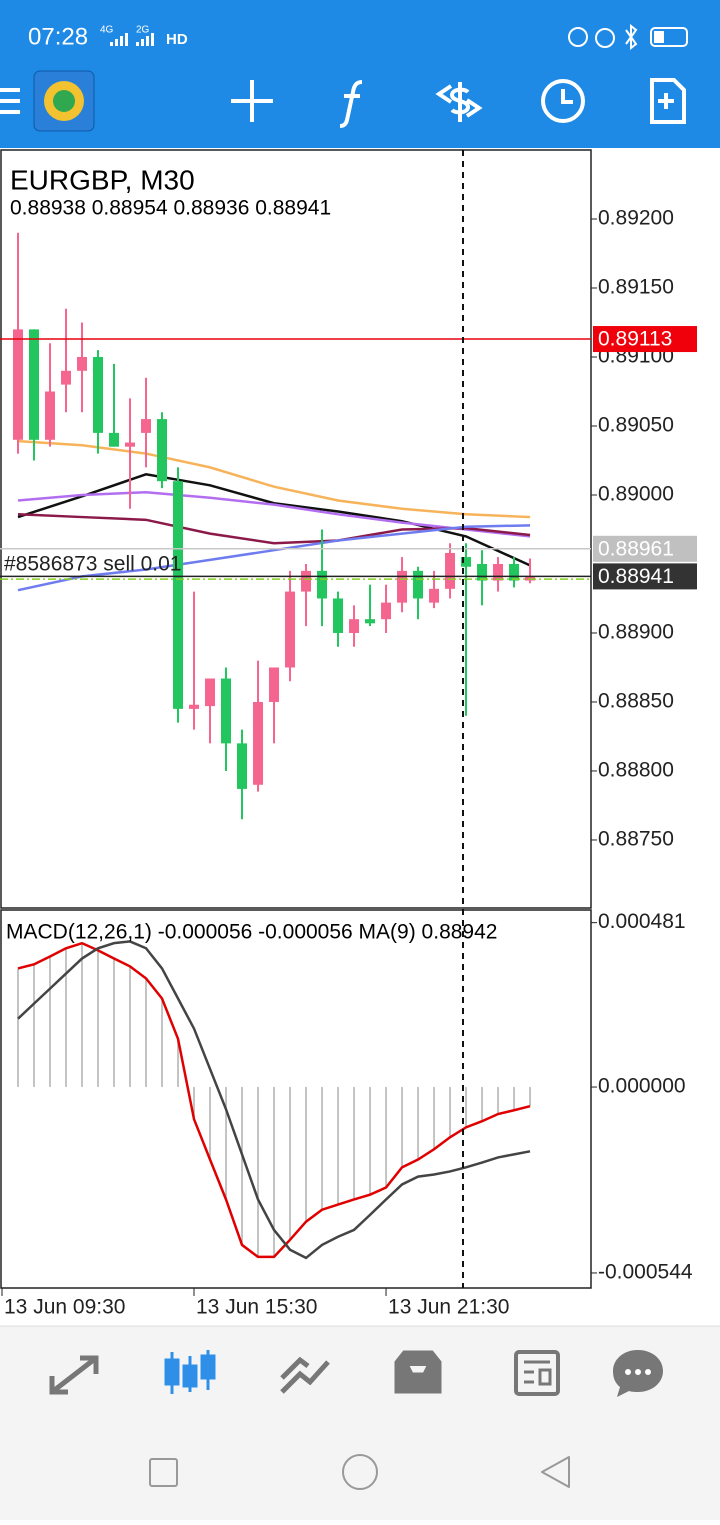 This screenshot has width=720, height=1525. Describe the element at coordinates (631, 37) in the screenshot. I see `bluetooth-icon` at that location.